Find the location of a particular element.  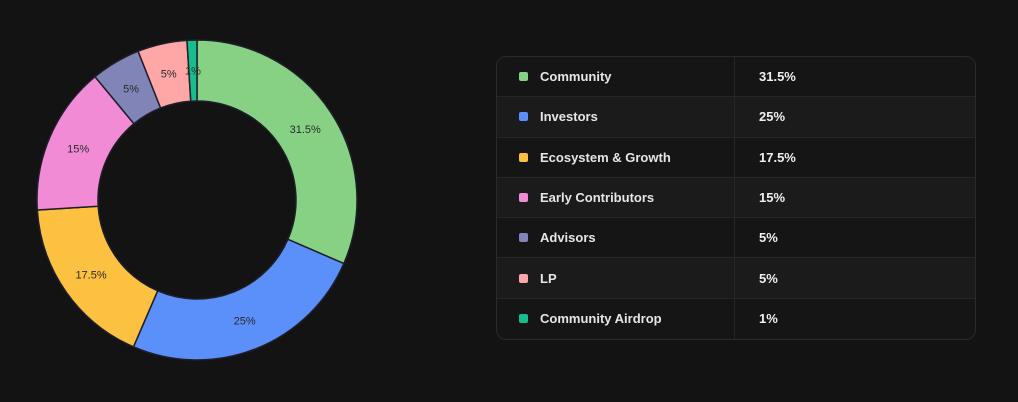

legend-name-cell: Community Airdrop is located at coordinates (616, 319).